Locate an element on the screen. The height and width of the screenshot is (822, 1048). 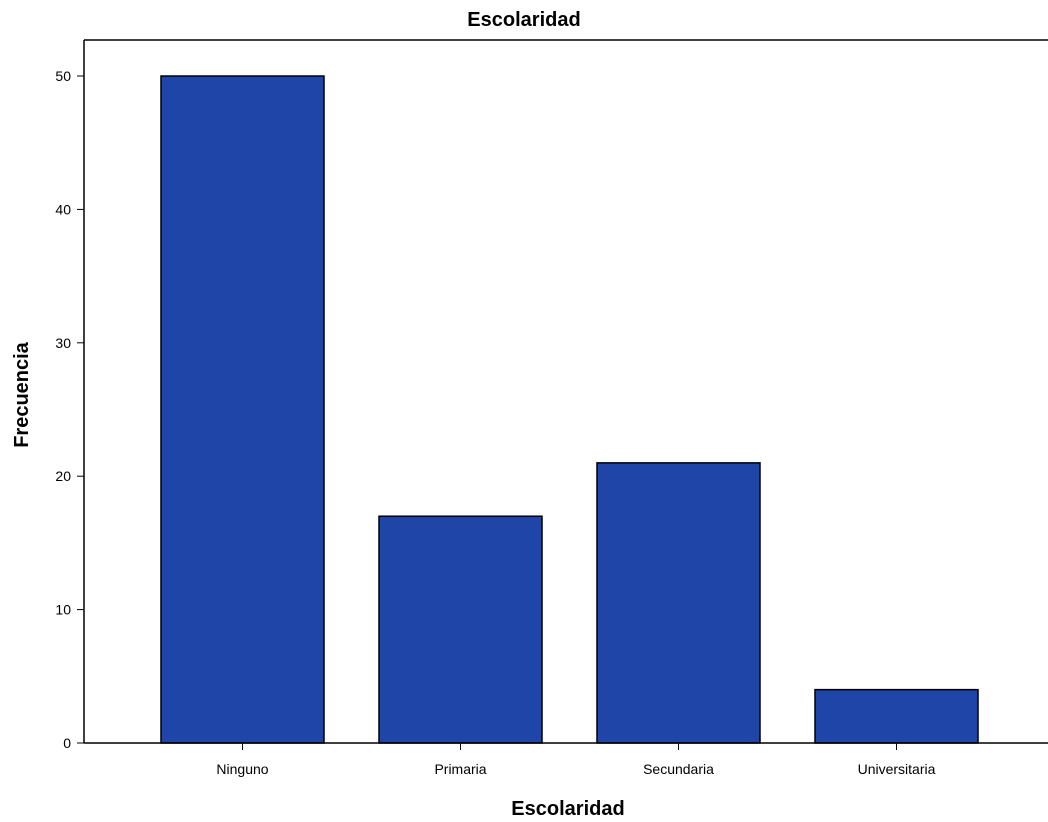
y-tick-label-0: 0 is located at coordinates (67, 743).